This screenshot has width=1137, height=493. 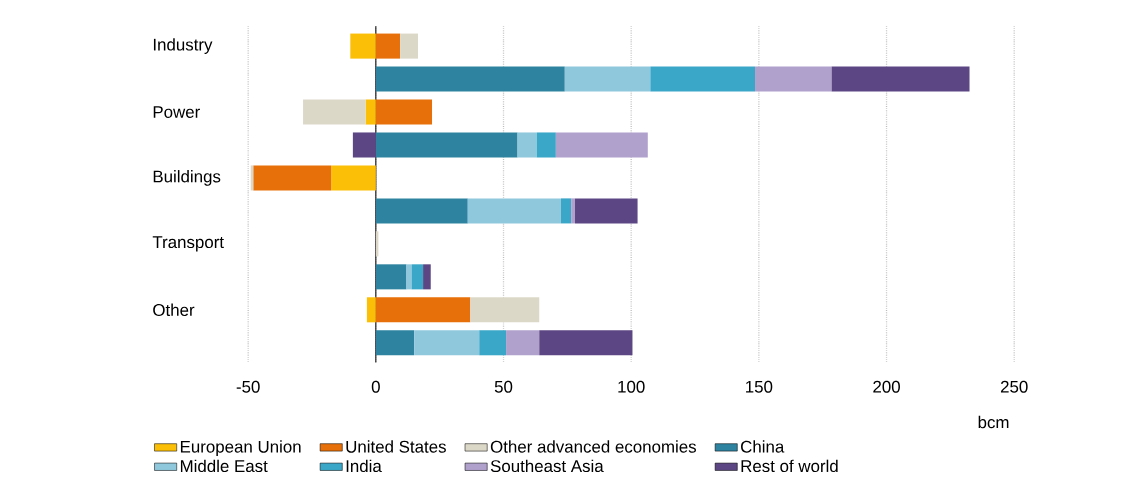 I want to click on y-tick-label: Power, so click(x=176, y=112).